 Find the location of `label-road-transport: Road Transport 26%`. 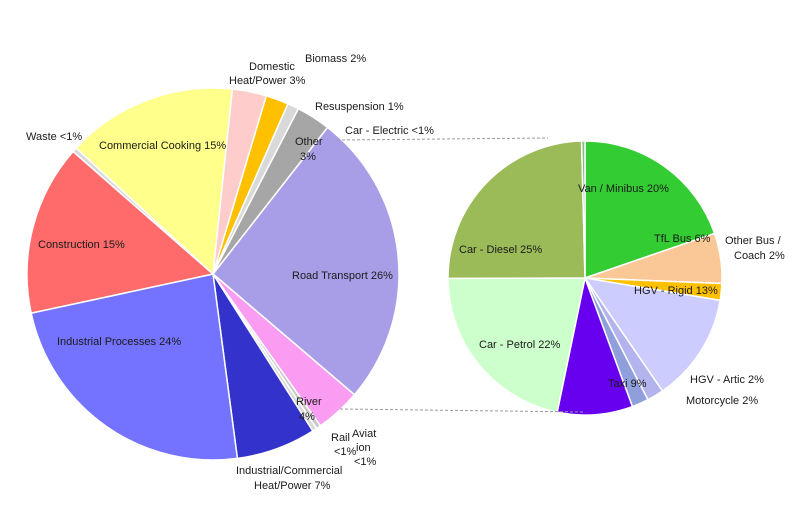

label-road-transport: Road Transport 26% is located at coordinates (342, 276).